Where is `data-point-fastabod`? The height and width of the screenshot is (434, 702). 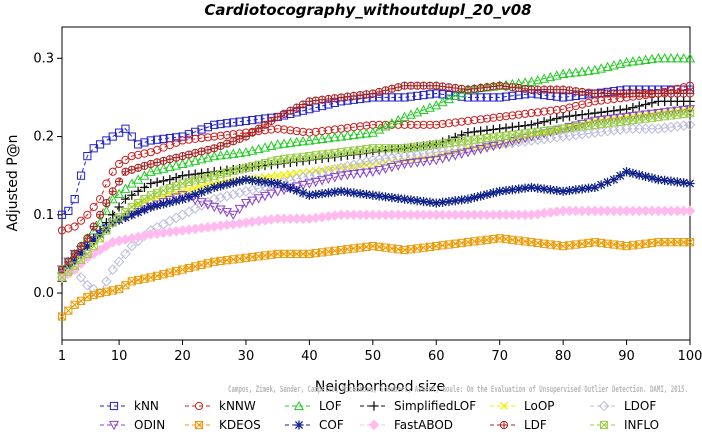
data-point-fastabod is located at coordinates (690, 211).